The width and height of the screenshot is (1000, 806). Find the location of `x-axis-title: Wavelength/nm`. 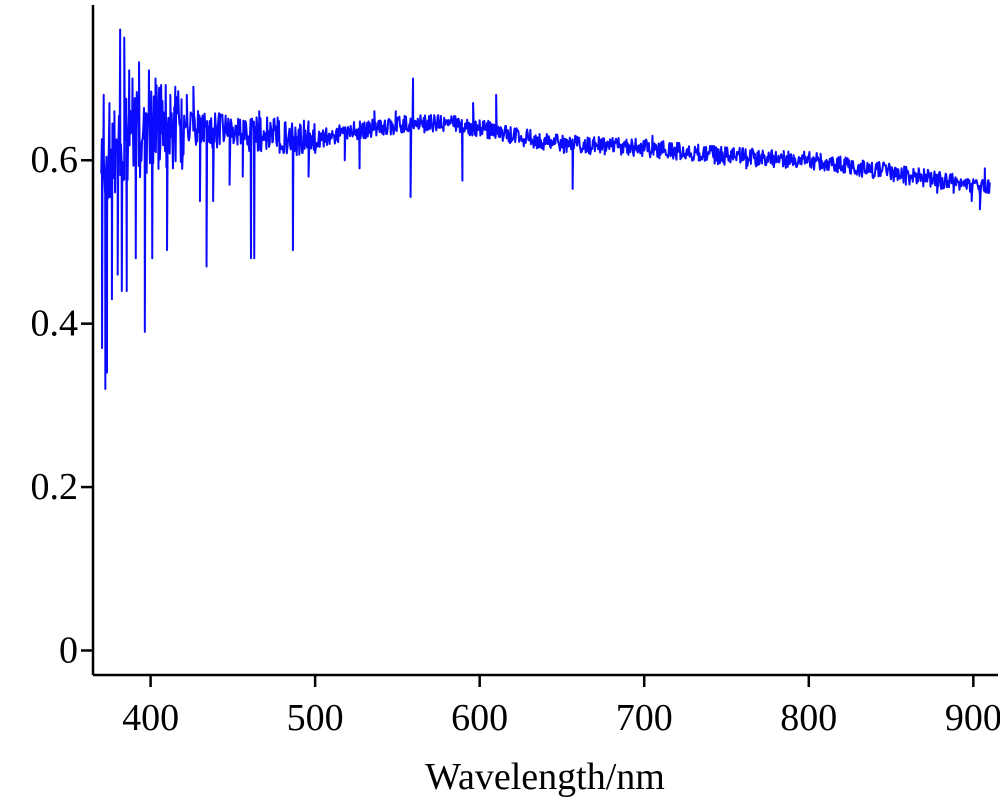

x-axis-title: Wavelength/nm is located at coordinates (545, 777).